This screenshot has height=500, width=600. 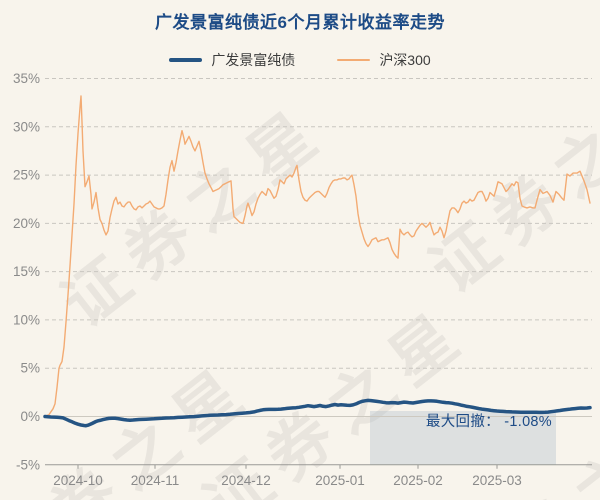 I want to click on x-tick-label: 2025-03, so click(x=497, y=480).